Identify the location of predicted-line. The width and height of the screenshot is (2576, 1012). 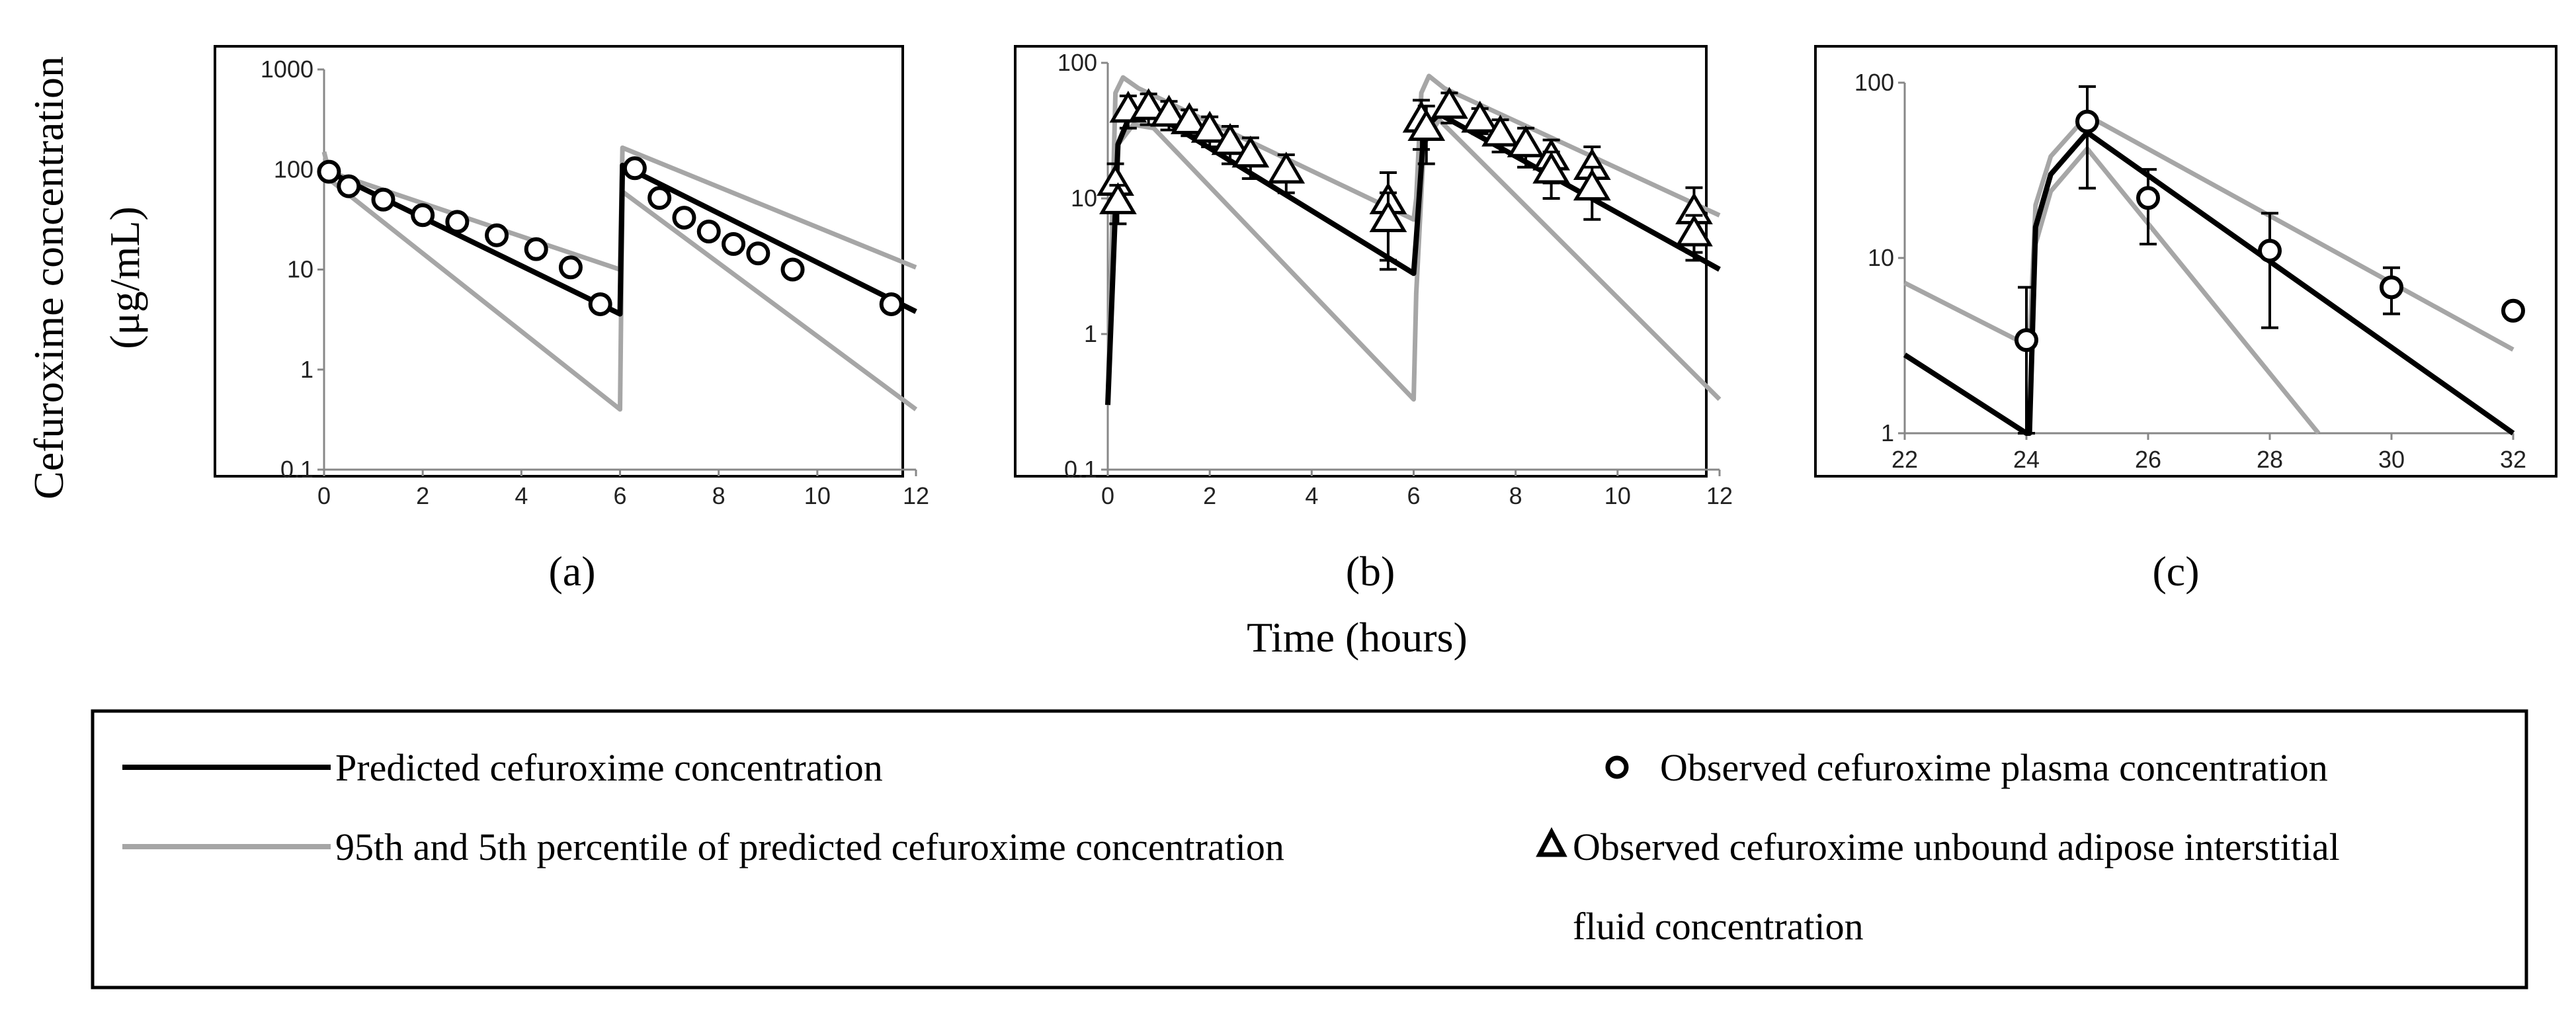
(620, 240).